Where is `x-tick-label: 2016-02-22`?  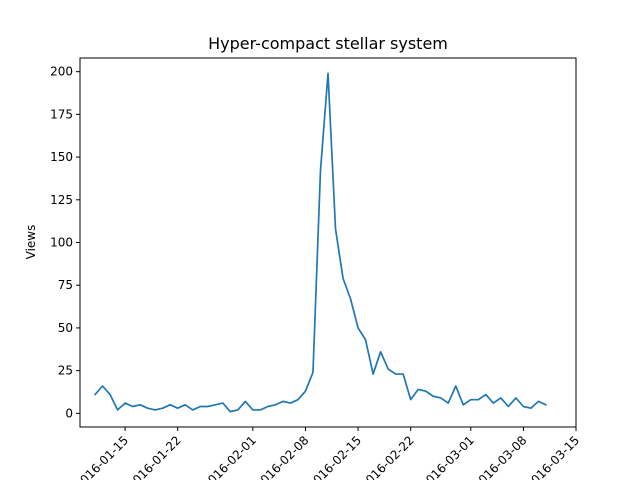
x-tick-label: 2016-02-22 is located at coordinates (387, 456).